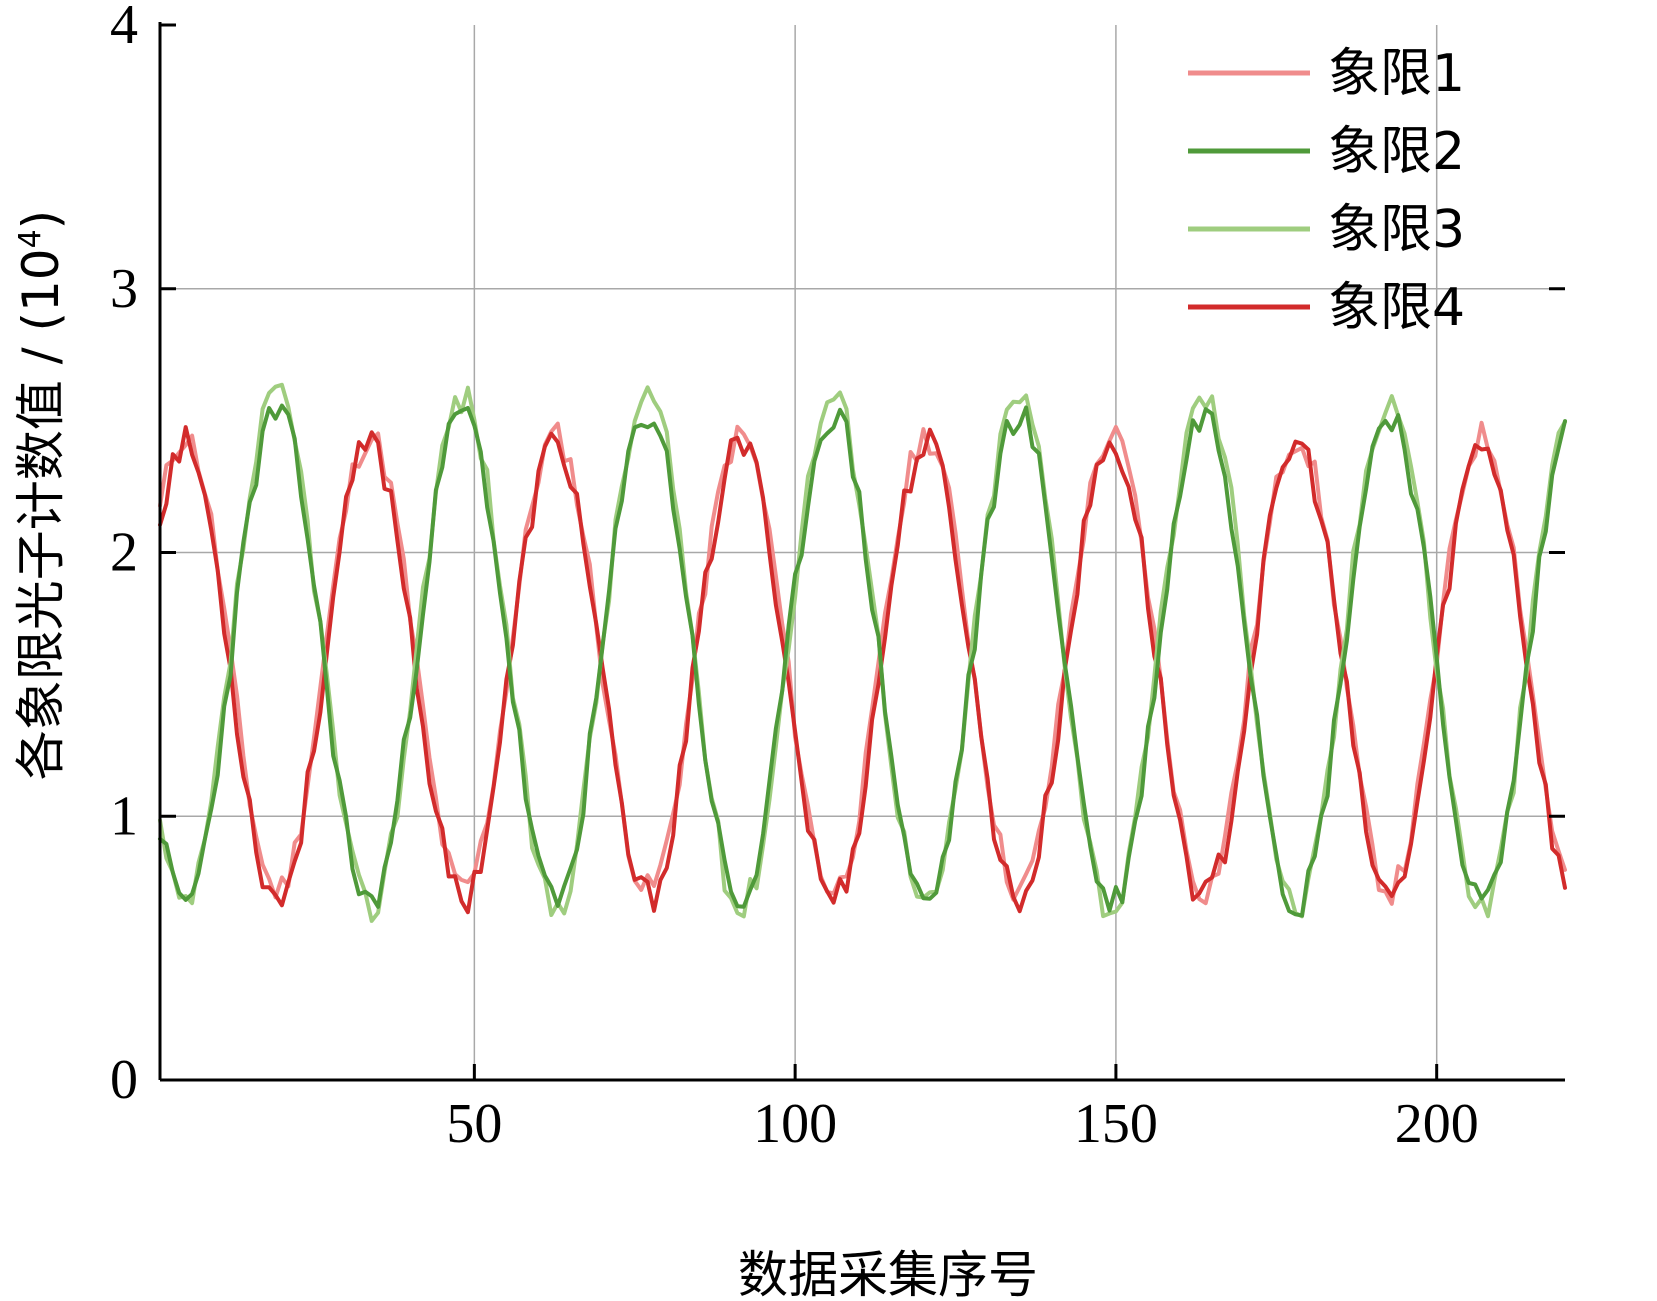 The image size is (1657, 1301). What do you see at coordinates (1396, 152) in the screenshot?
I see `legend-label-2: 象限2` at bounding box center [1396, 152].